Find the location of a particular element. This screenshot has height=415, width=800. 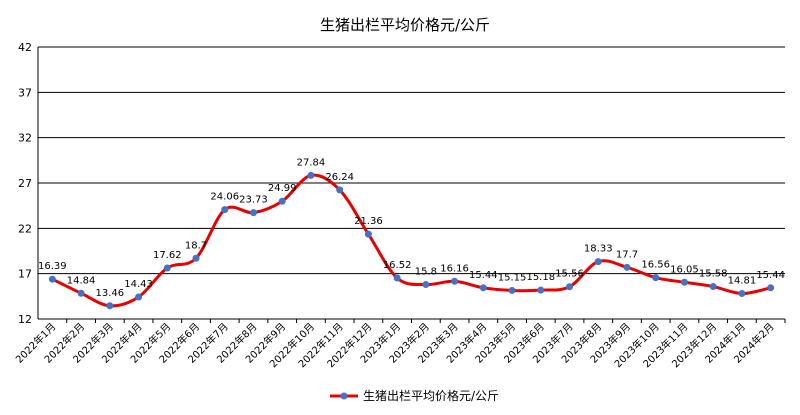

y-tick-label: 37 is located at coordinates (25, 92).